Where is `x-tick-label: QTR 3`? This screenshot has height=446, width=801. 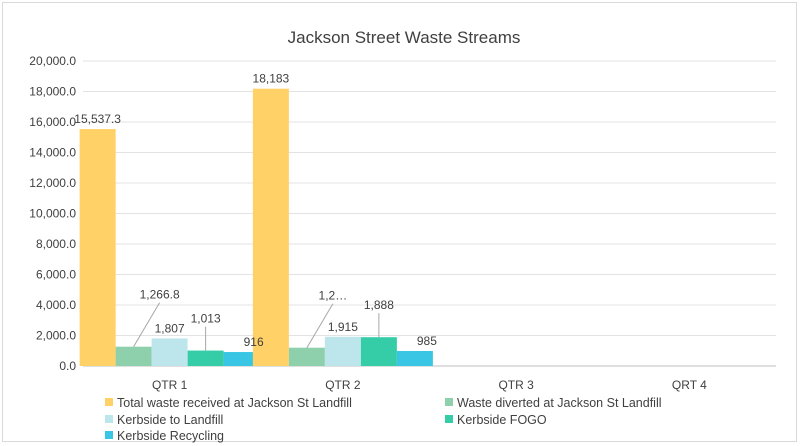
x-tick-label: QTR 3 is located at coordinates (516, 385).